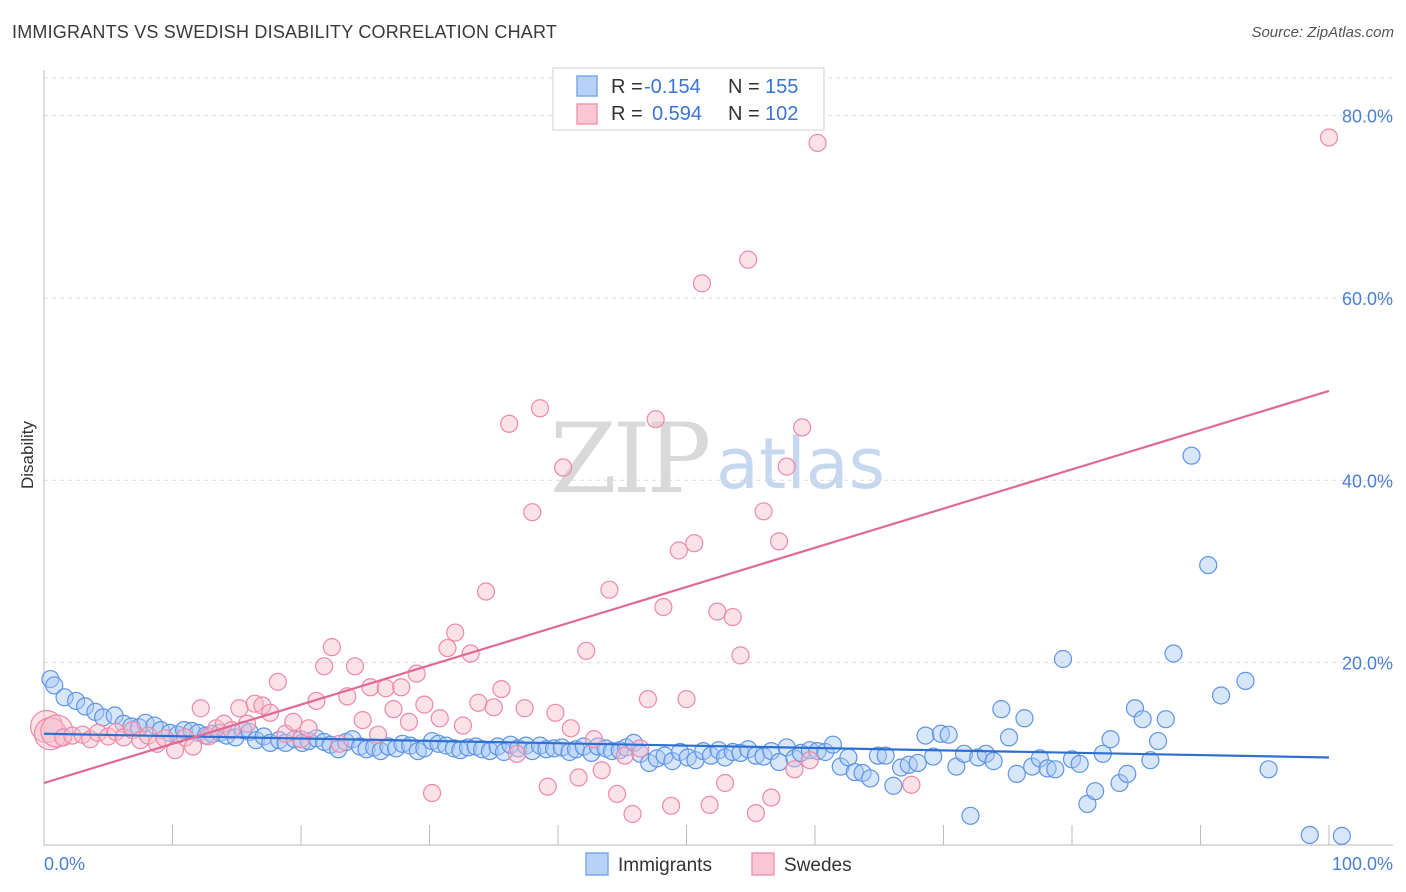 Image resolution: width=1406 pixels, height=892 pixels. I want to click on bottom-legend-immigrants: Immigrants, so click(665, 865).